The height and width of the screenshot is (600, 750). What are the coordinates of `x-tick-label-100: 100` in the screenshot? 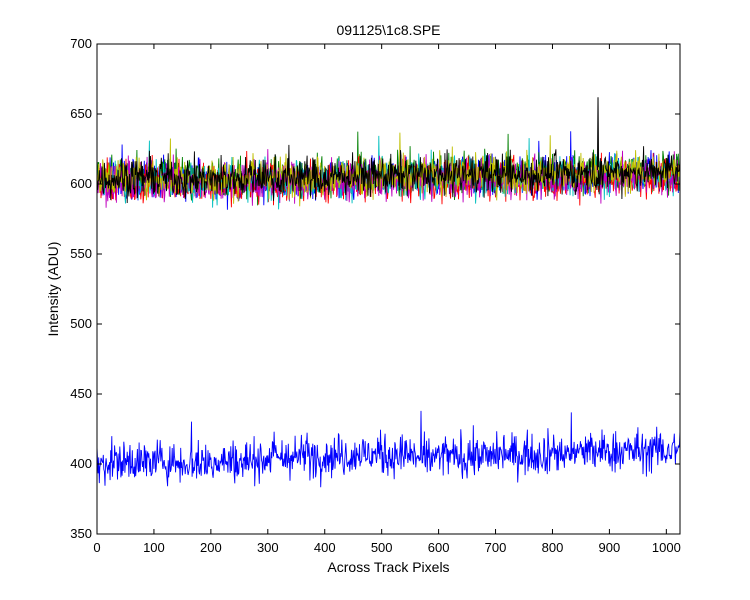 It's located at (154, 547).